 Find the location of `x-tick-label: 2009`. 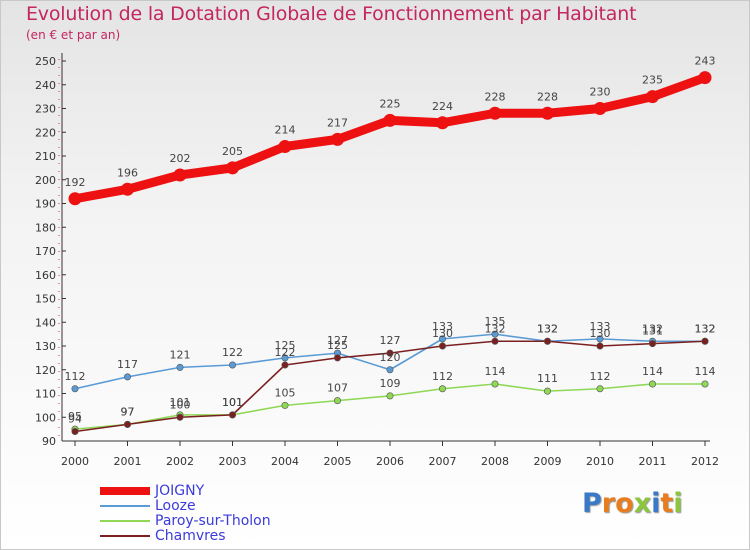

x-tick-label: 2009 is located at coordinates (548, 461).